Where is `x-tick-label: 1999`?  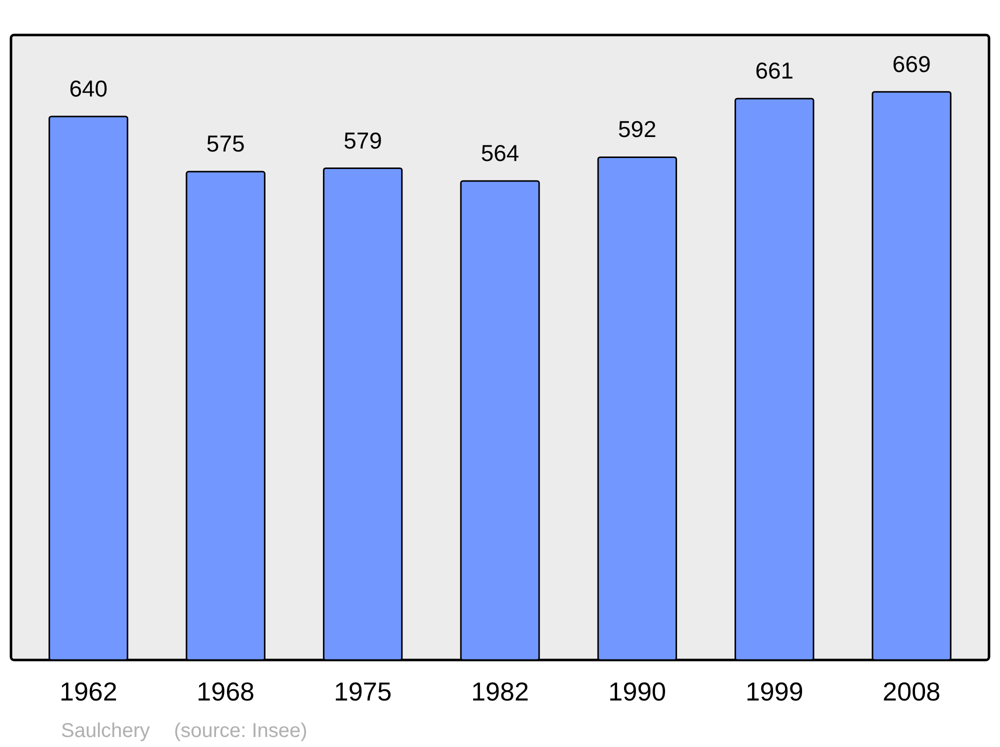 x-tick-label: 1999 is located at coordinates (774, 691).